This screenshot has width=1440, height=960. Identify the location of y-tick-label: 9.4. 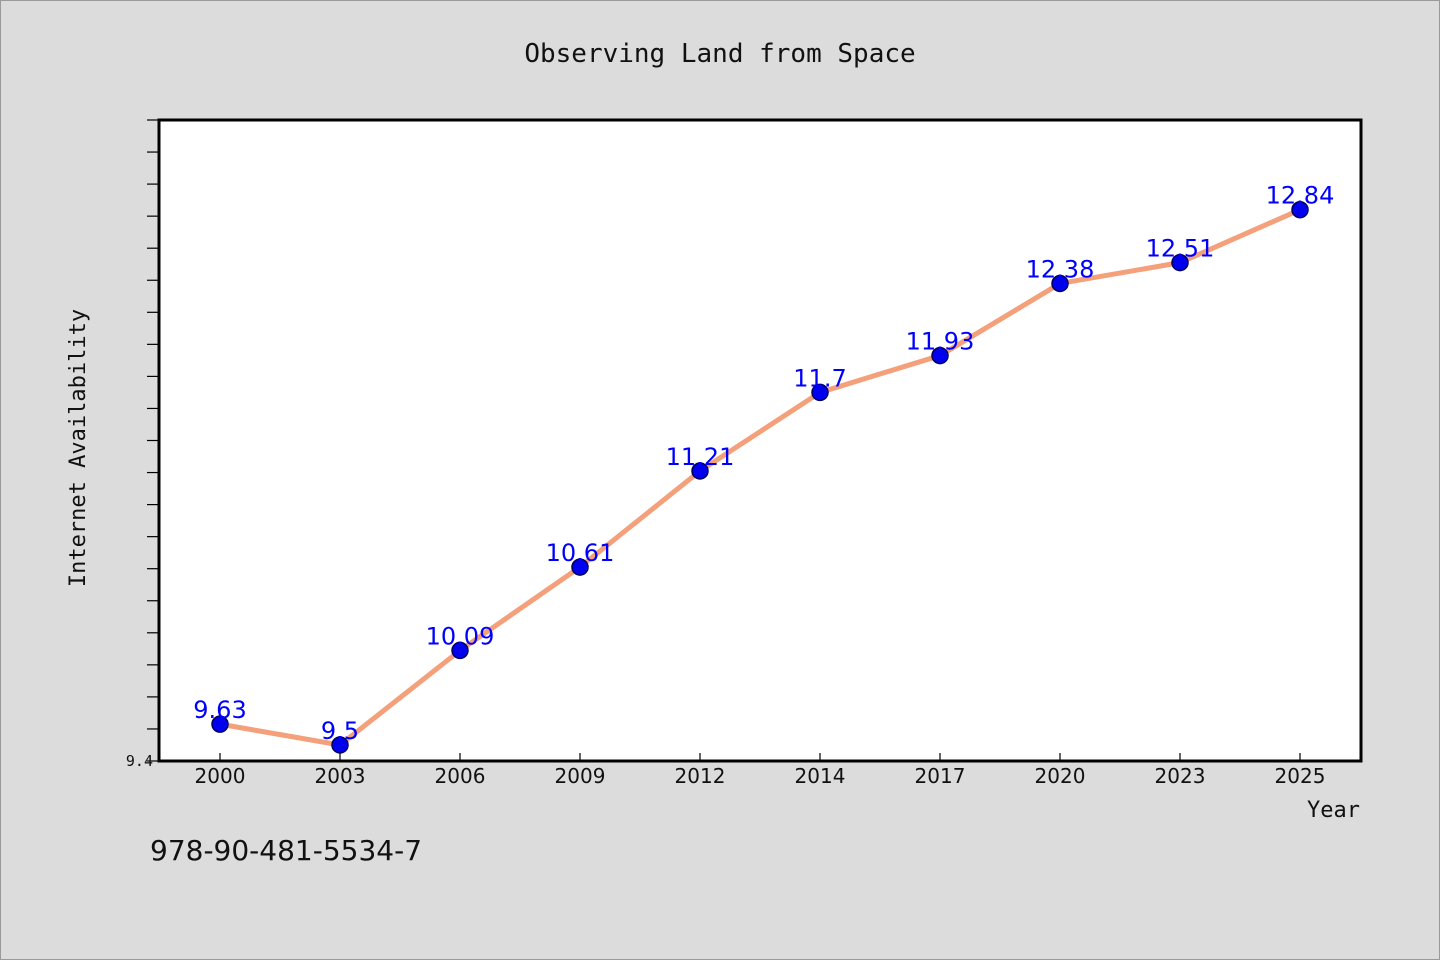
(139, 761).